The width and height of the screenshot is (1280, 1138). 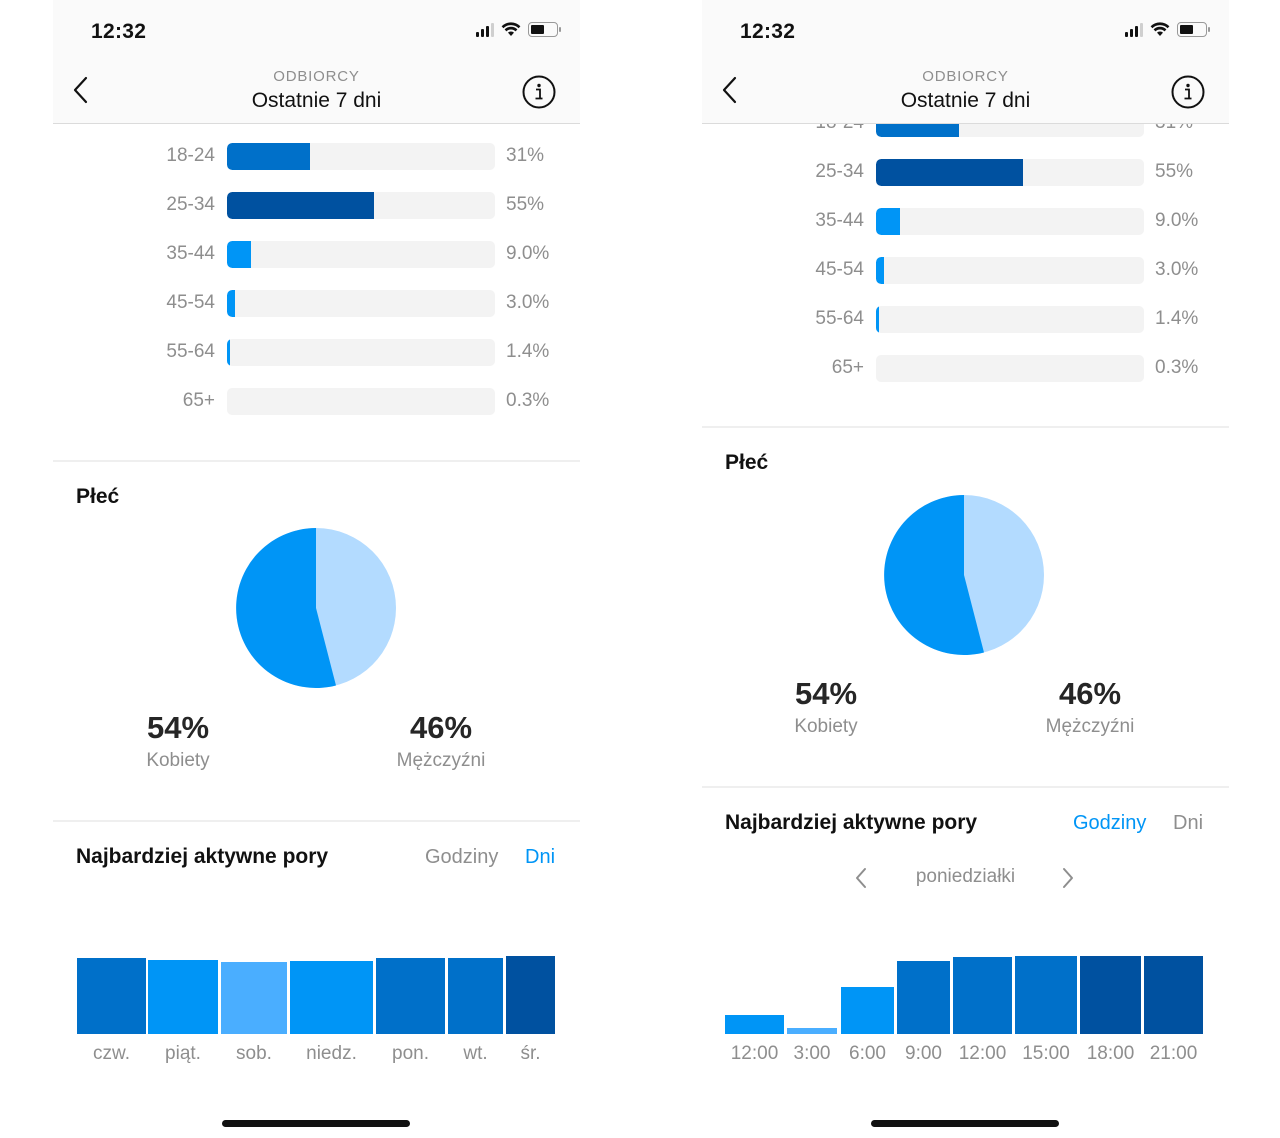 I want to click on bar-label: 21:00, so click(x=1173, y=1053).